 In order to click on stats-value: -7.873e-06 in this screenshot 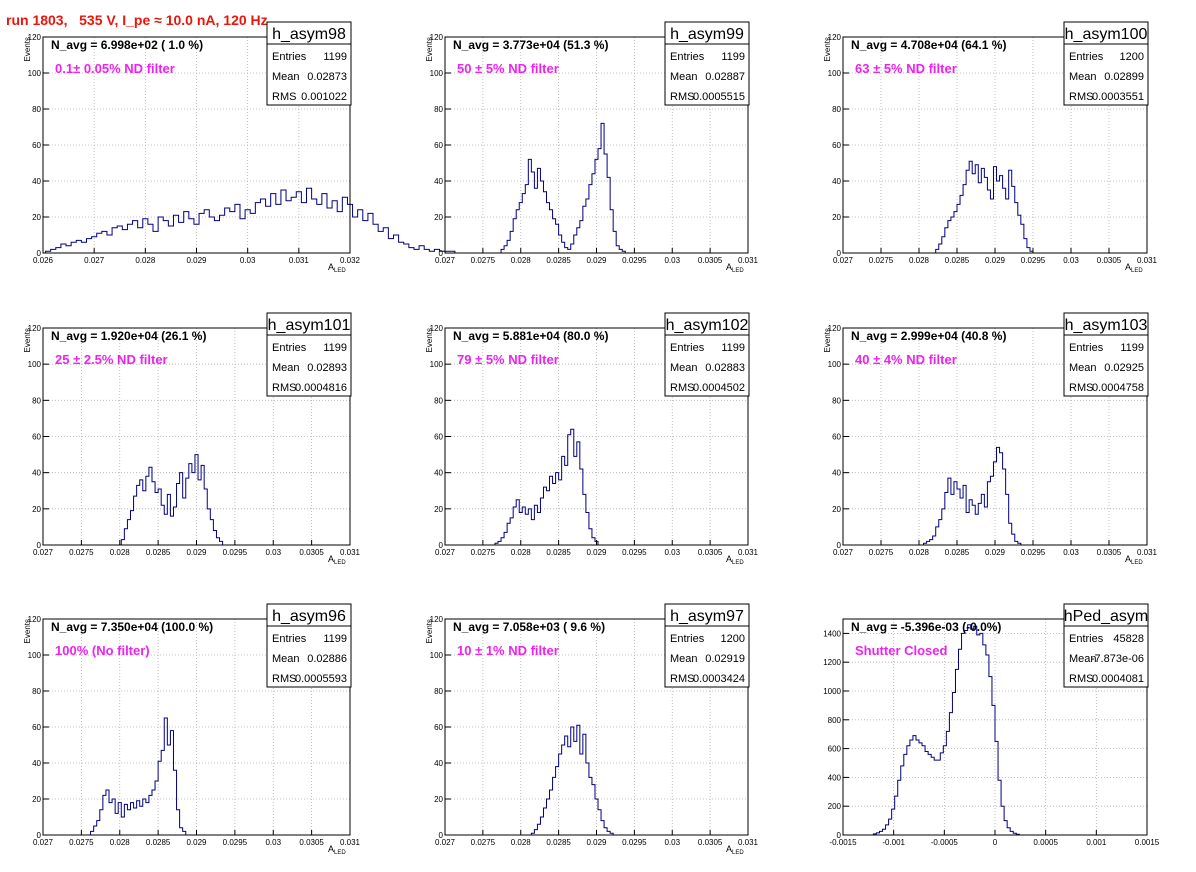, I will do `click(1117, 659)`.